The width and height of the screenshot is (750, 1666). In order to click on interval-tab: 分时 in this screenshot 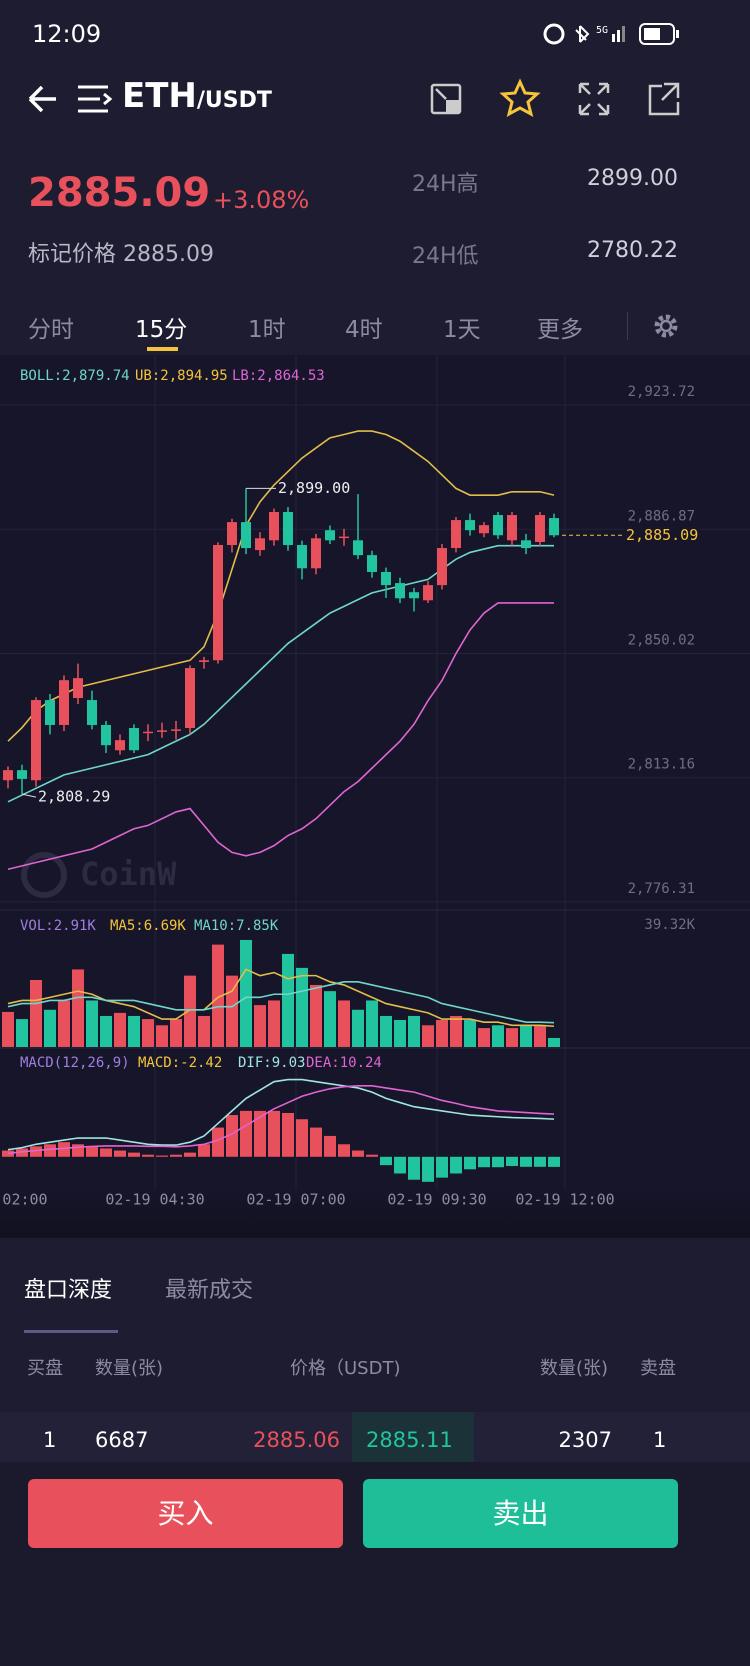, I will do `click(51, 330)`.